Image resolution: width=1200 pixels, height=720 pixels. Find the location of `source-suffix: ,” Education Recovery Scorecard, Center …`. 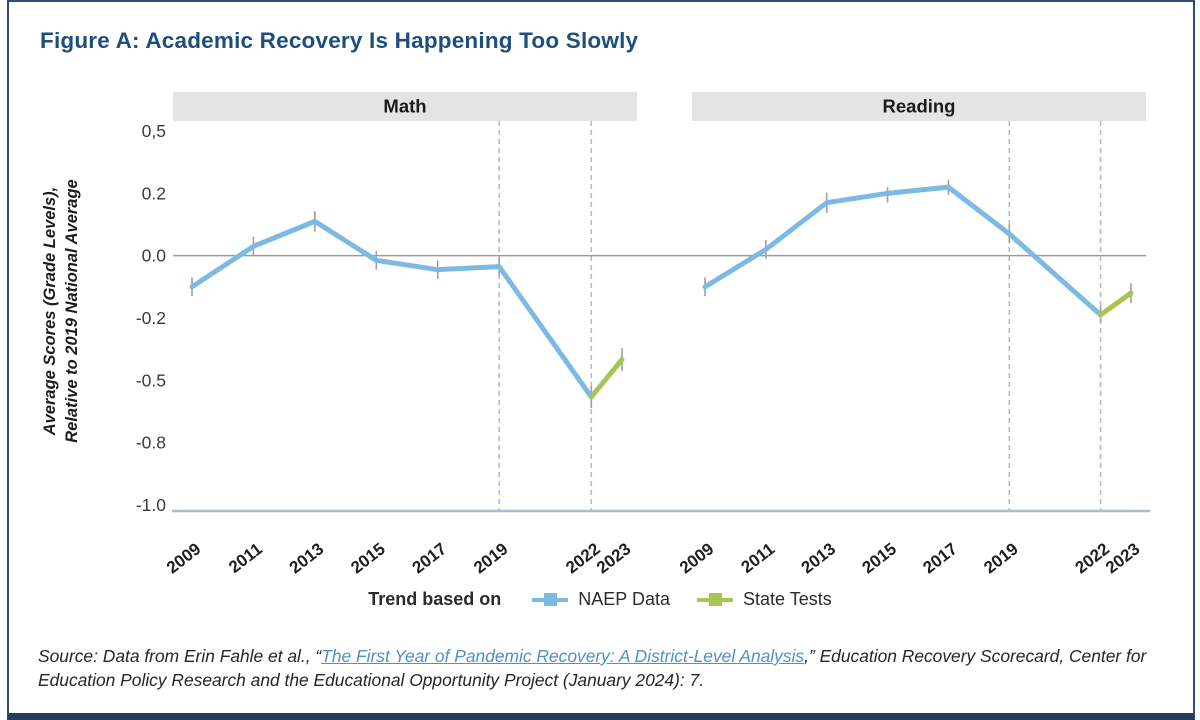

source-suffix: ,” Education Recovery Scorecard, Center … is located at coordinates (592, 668).